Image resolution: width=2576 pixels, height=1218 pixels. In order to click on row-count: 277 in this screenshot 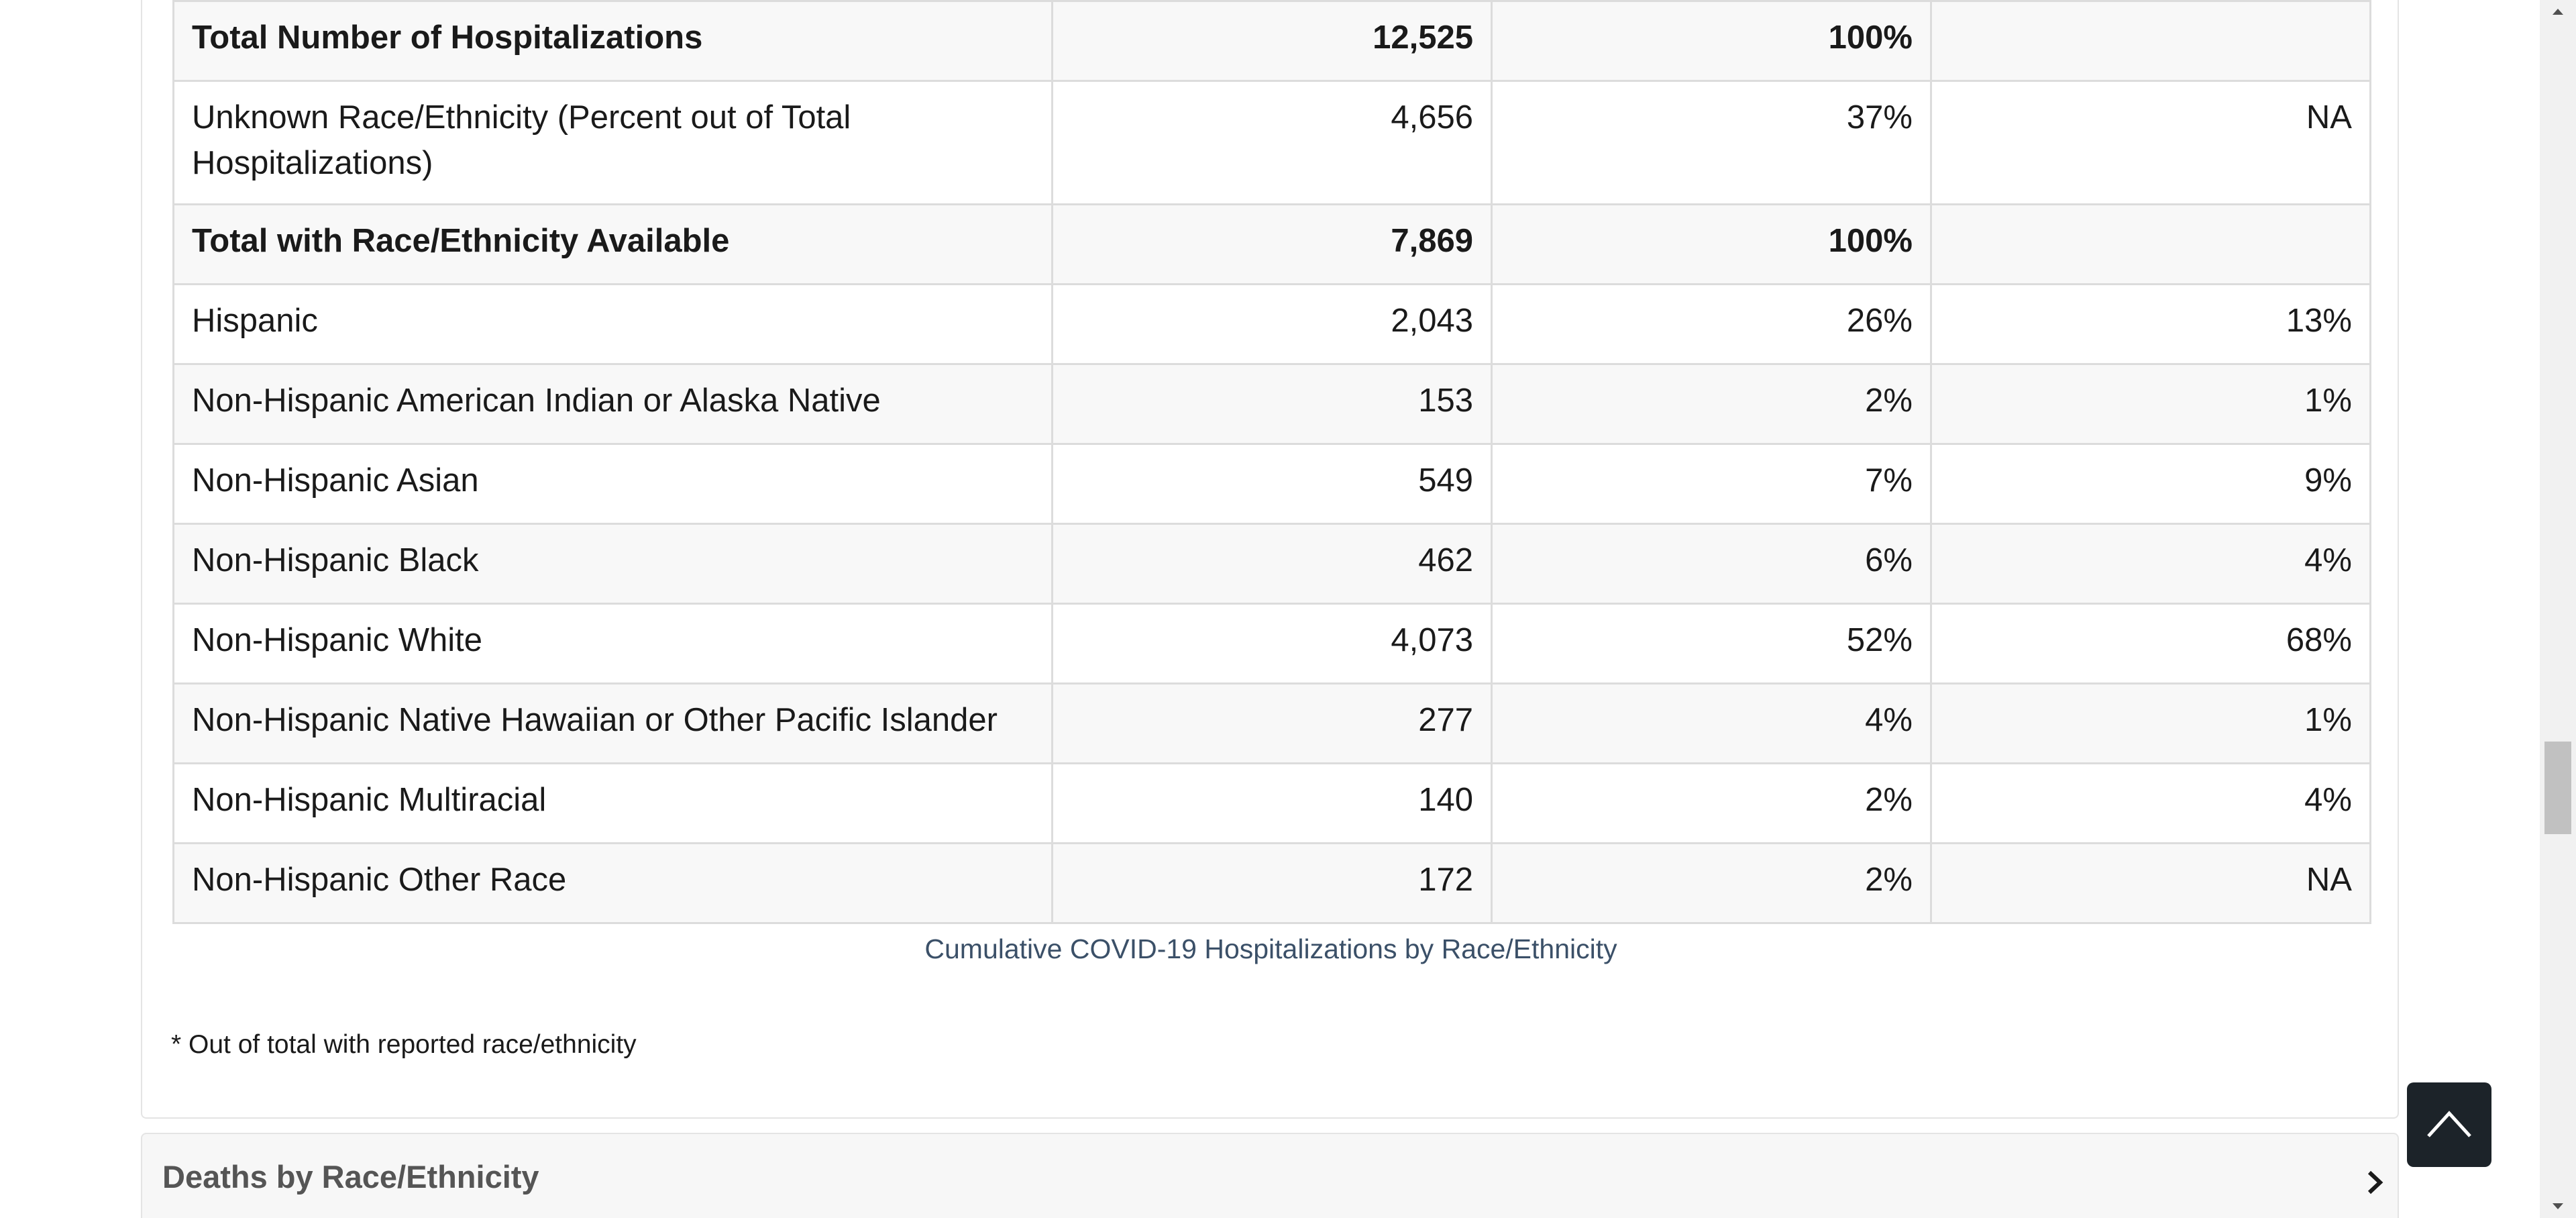, I will do `click(1272, 723)`.